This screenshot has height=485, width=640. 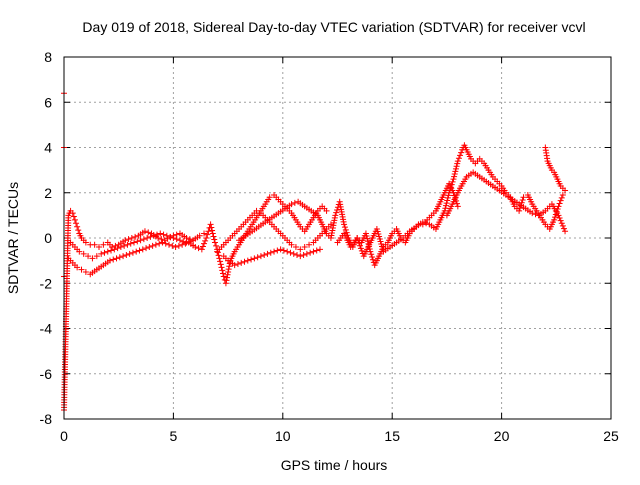 I want to click on y-tick-label: -4, so click(x=46, y=329).